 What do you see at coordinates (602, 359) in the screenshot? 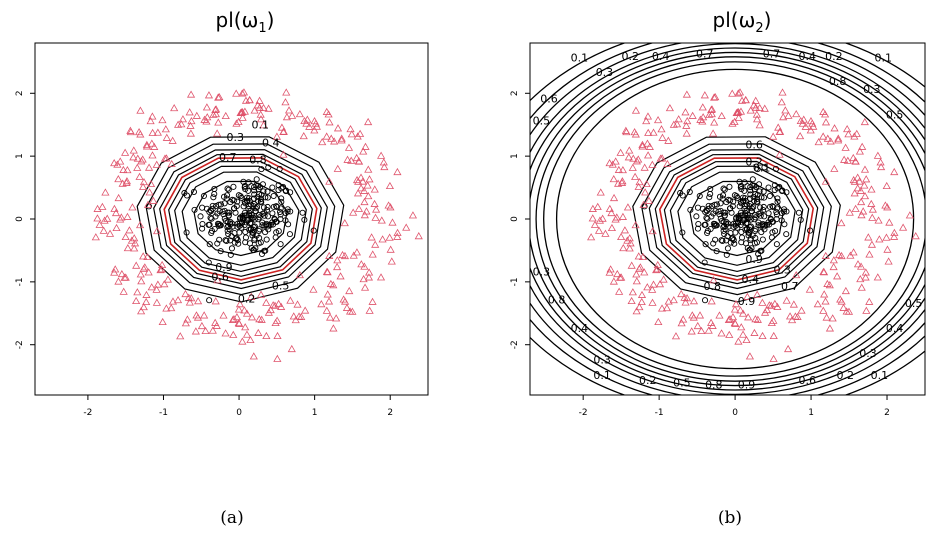
I see `contour-label: 0.3` at bounding box center [602, 359].